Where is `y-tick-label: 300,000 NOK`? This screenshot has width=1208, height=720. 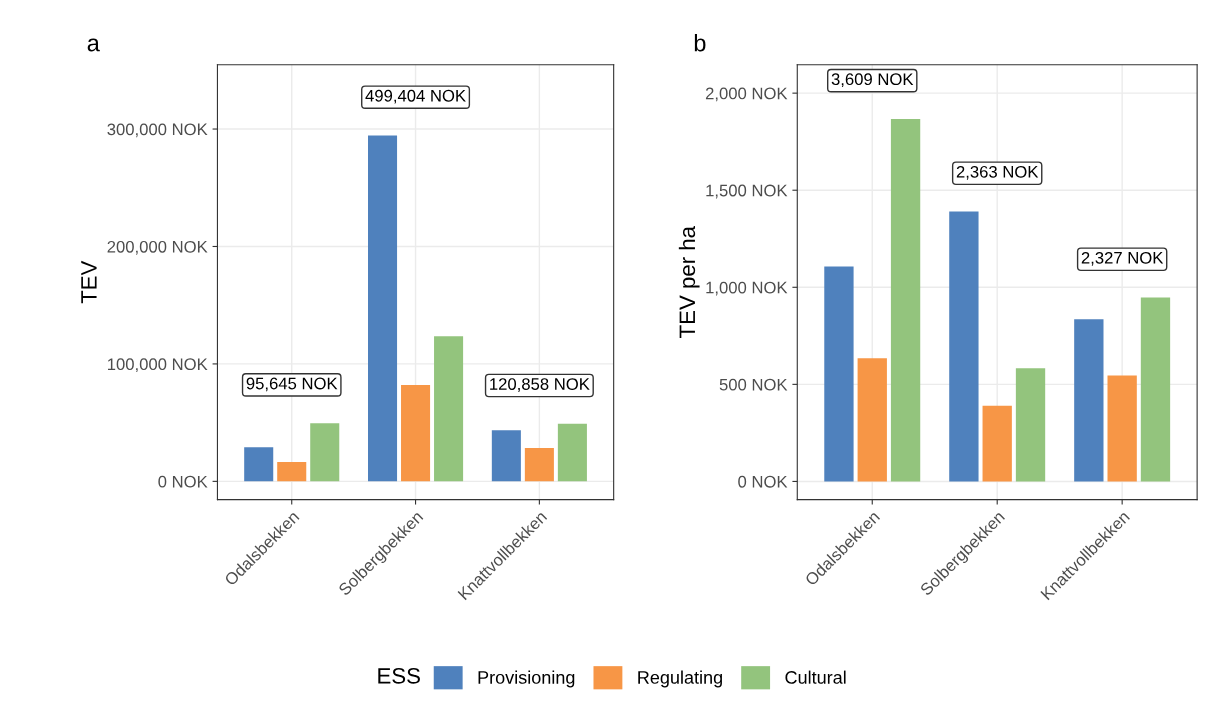
y-tick-label: 300,000 NOK is located at coordinates (157, 130).